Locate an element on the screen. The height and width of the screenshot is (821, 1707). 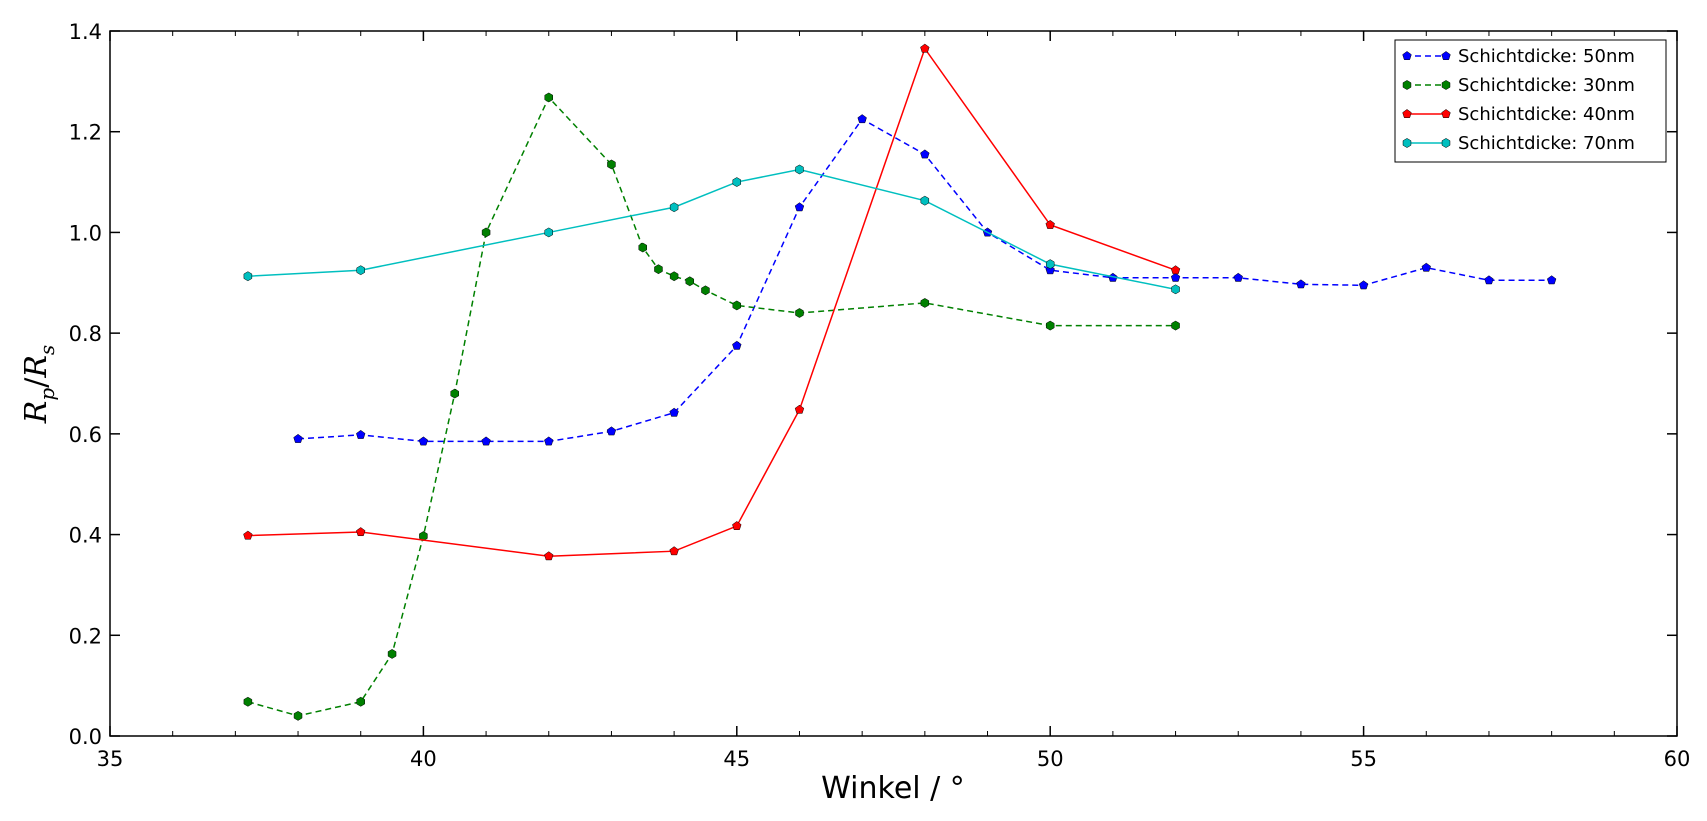
y-axis-title-r2: R is located at coordinates (36, 367).